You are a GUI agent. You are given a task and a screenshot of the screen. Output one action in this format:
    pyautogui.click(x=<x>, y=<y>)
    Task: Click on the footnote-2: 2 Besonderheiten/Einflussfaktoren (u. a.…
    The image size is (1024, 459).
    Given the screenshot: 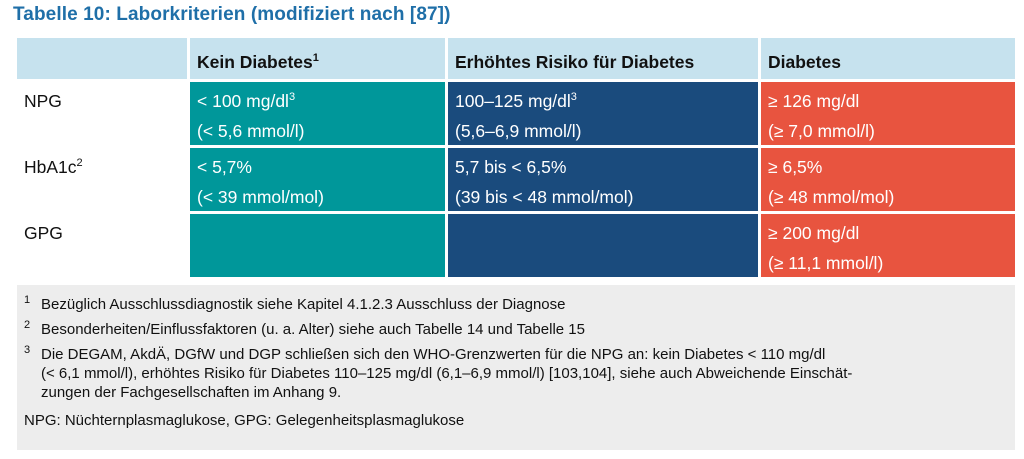 What is the action you would take?
    pyautogui.click(x=515, y=329)
    